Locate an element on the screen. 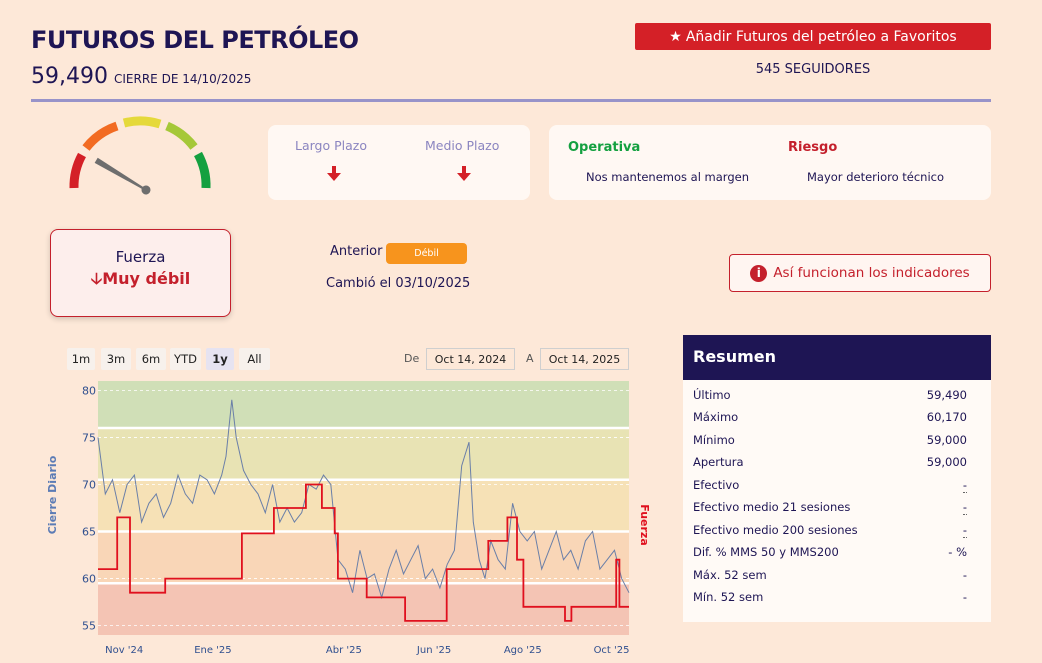 This screenshot has height=663, width=1042. force-value-wrap: 🡣Muy débil is located at coordinates (140, 281).